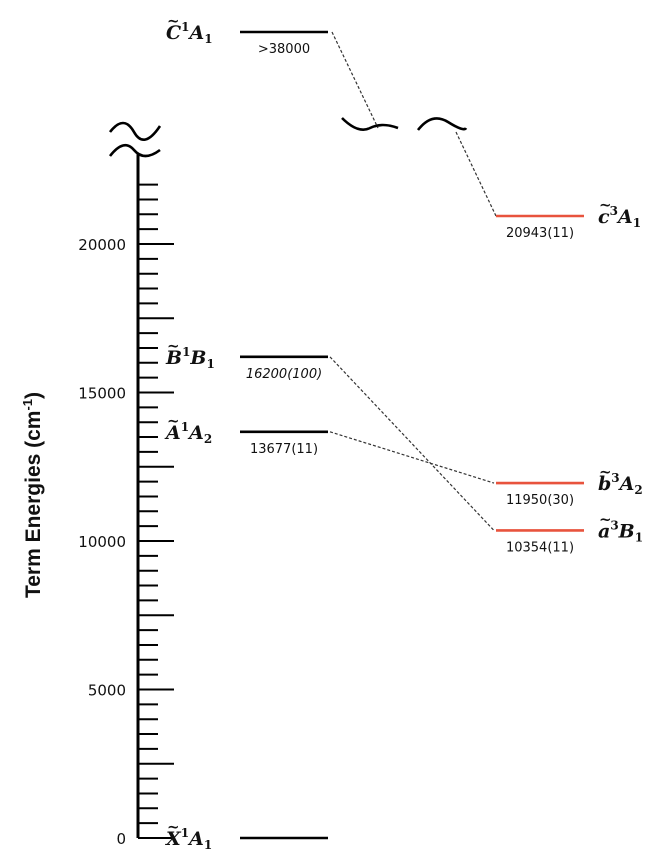 This screenshot has height=852, width=656. I want to click on state-label-a3B1: a3B1, so click(620, 531).